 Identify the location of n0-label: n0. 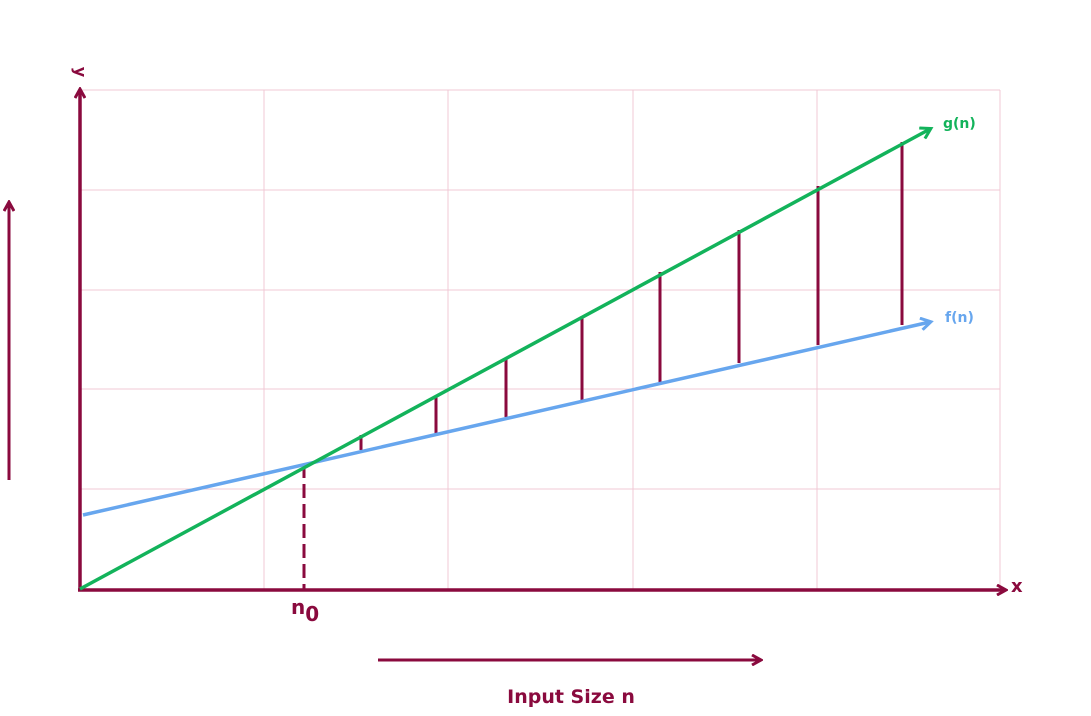
(305, 610).